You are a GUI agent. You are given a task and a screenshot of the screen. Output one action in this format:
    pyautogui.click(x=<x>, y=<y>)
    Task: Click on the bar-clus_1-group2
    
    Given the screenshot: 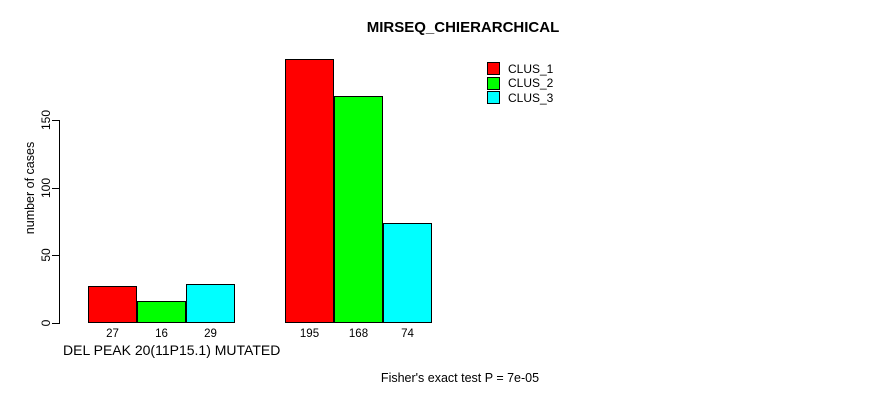 What is the action you would take?
    pyautogui.click(x=309, y=191)
    